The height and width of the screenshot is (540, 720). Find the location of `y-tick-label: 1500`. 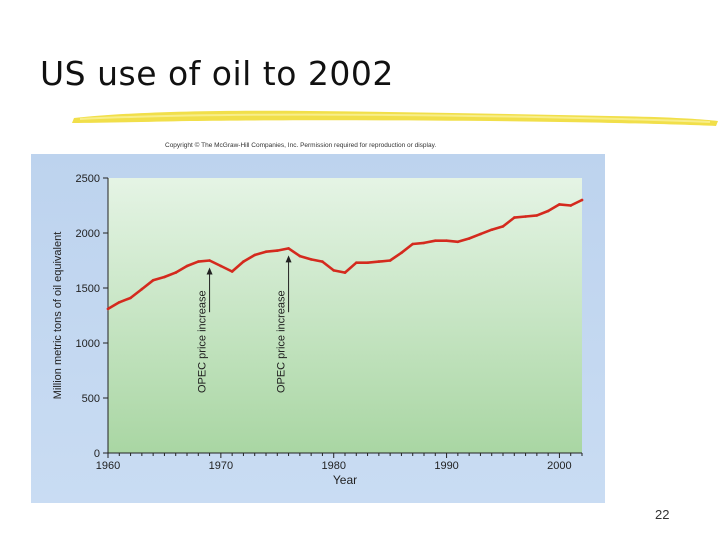

y-tick-label: 1500 is located at coordinates (88, 289).